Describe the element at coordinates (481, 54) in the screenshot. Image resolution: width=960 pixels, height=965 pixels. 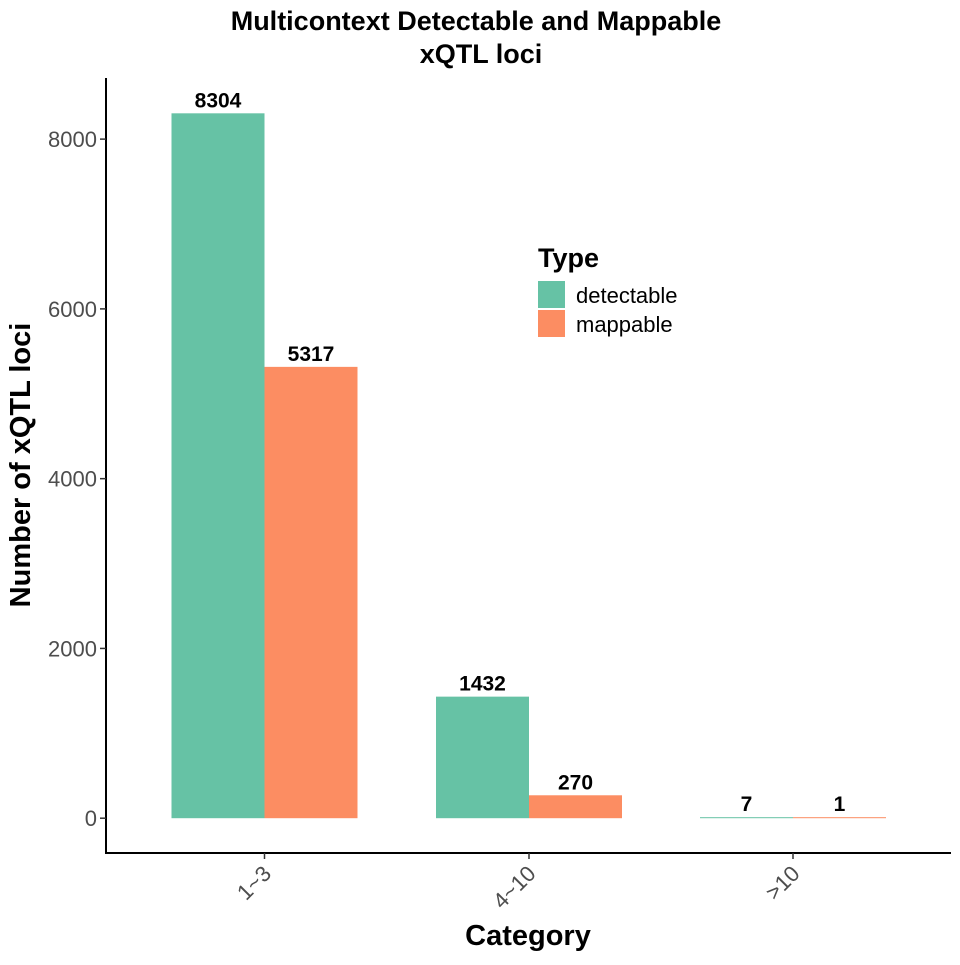
I see `chart-title-line2: xQTL loci` at that location.